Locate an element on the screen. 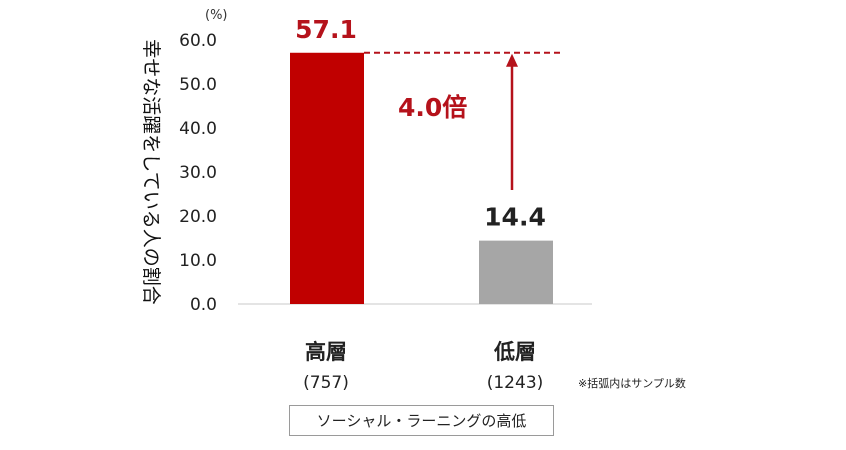 The height and width of the screenshot is (450, 846). y-tick-label: 20.0 is located at coordinates (198, 217).